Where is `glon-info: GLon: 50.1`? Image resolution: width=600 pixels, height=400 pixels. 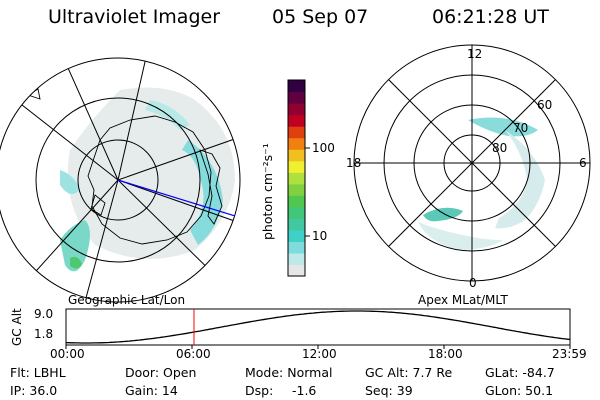 glon-info: GLon: 50.1 is located at coordinates (519, 390).